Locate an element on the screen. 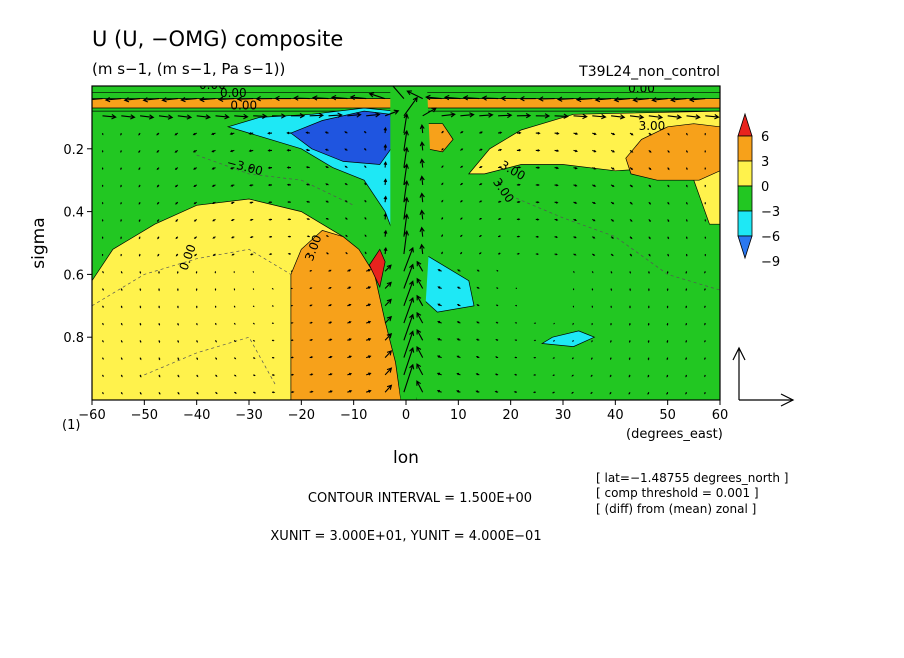 This screenshot has height=658, width=904. y-tick-label-3: 0.8 is located at coordinates (73, 338).